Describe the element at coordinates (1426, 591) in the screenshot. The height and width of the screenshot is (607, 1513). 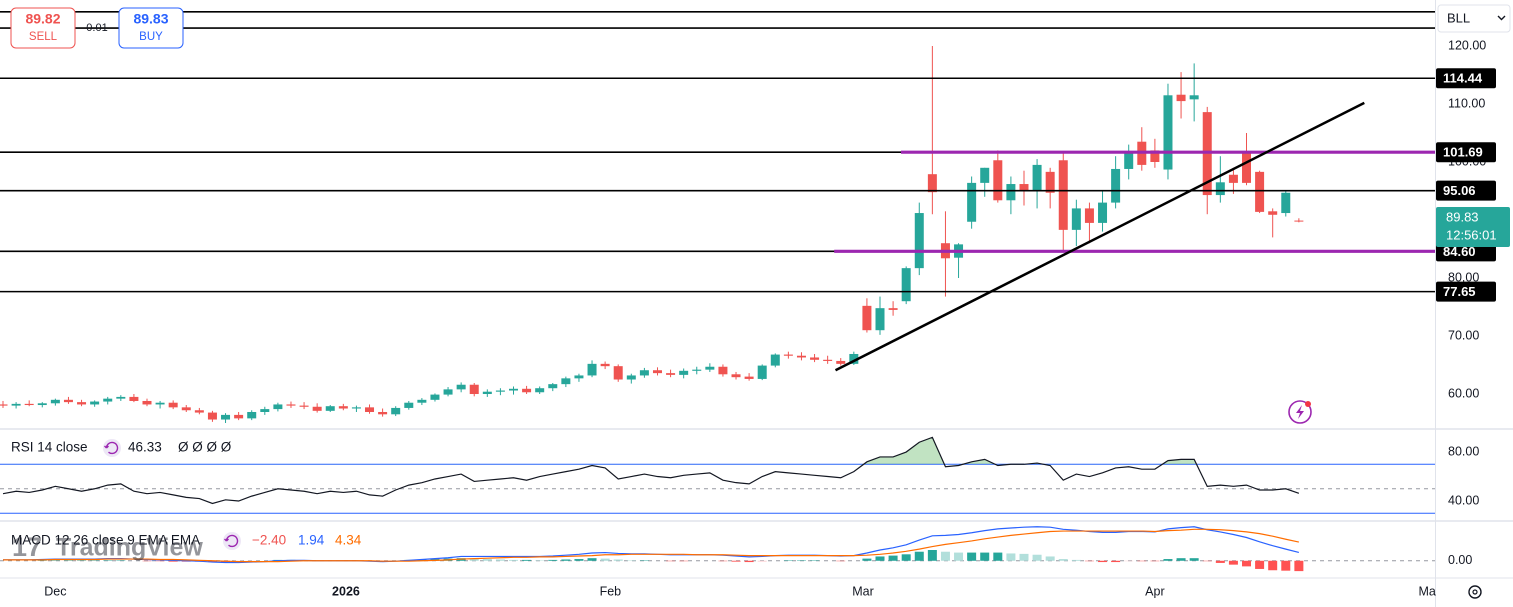
I see `x-tick-label: Ma` at that location.